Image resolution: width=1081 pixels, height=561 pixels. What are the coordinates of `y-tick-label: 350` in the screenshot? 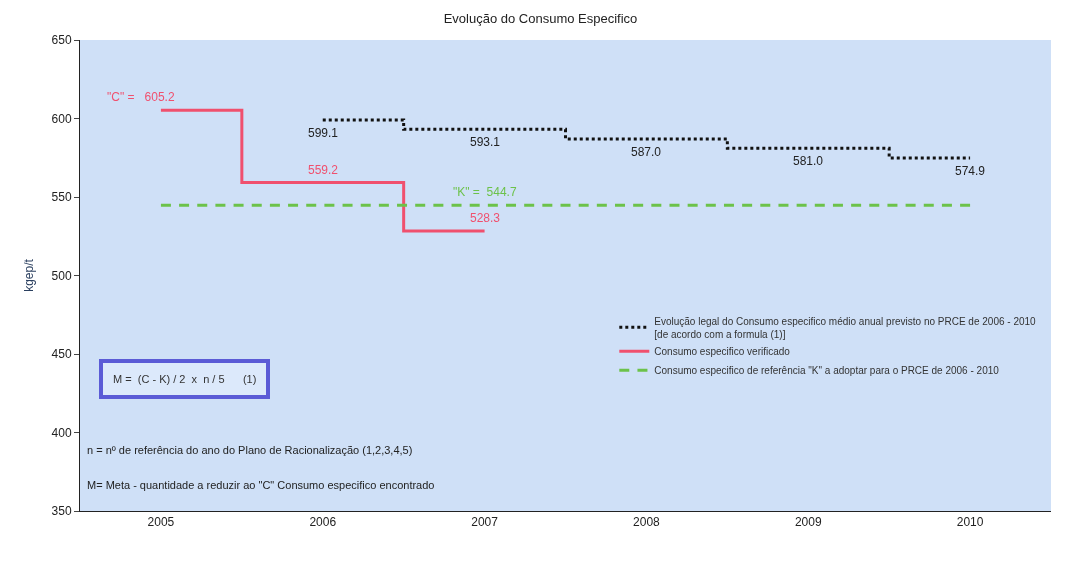 It's located at (61, 511).